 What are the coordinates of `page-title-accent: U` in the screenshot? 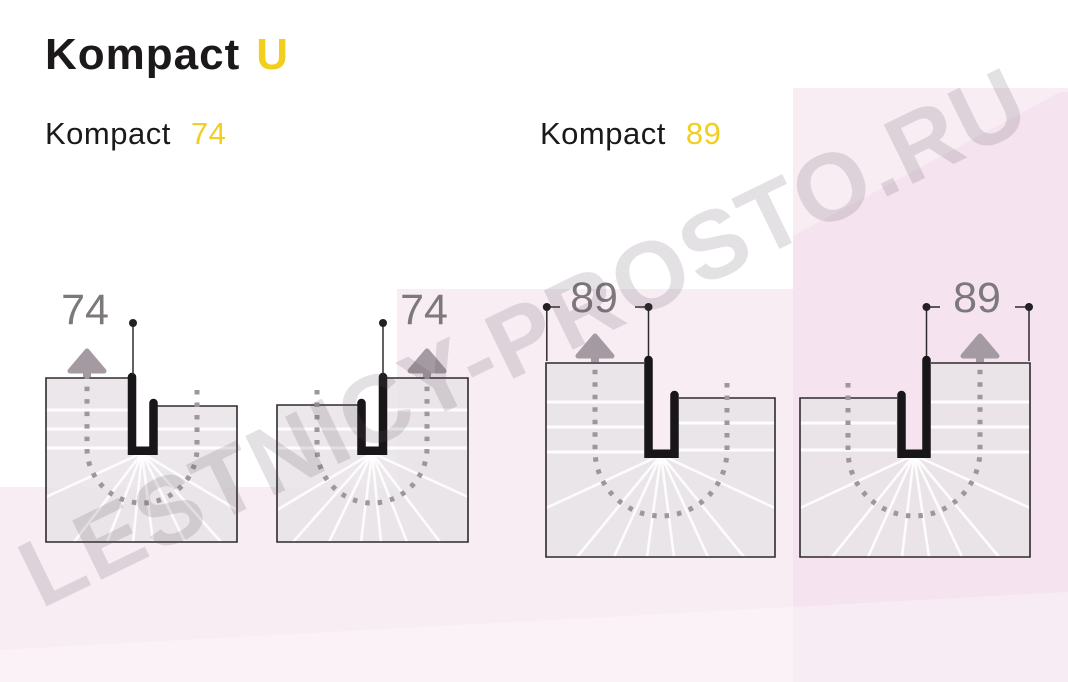 It's located at (273, 54).